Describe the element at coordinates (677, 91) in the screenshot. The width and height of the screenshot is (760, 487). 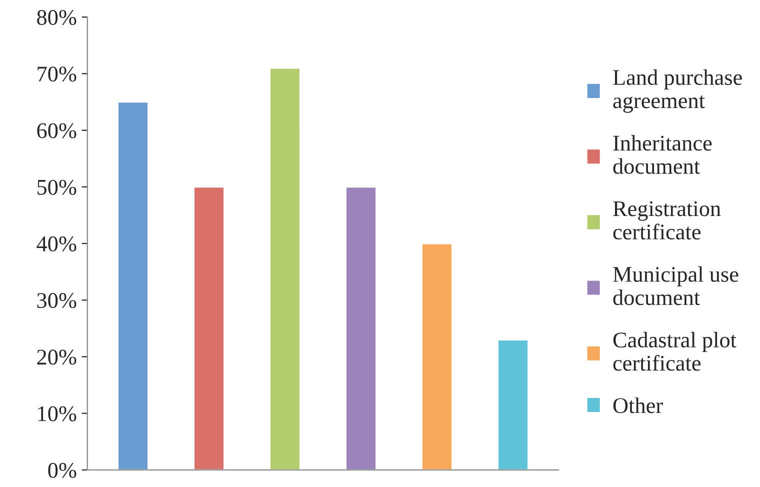
I see `legend-label: Land purchase agreement` at that location.